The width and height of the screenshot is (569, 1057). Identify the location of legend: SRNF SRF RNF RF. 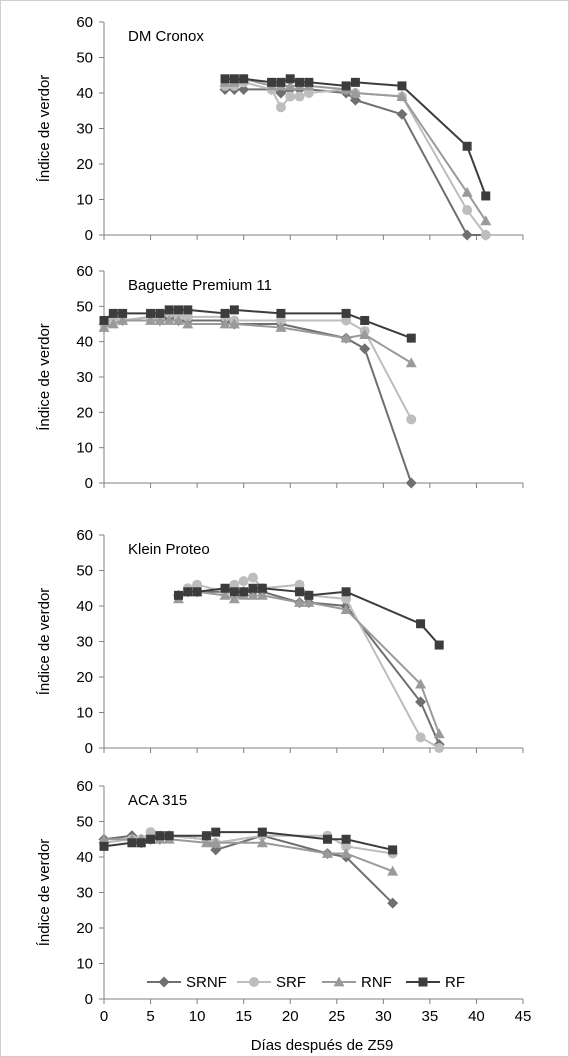
(306, 982).